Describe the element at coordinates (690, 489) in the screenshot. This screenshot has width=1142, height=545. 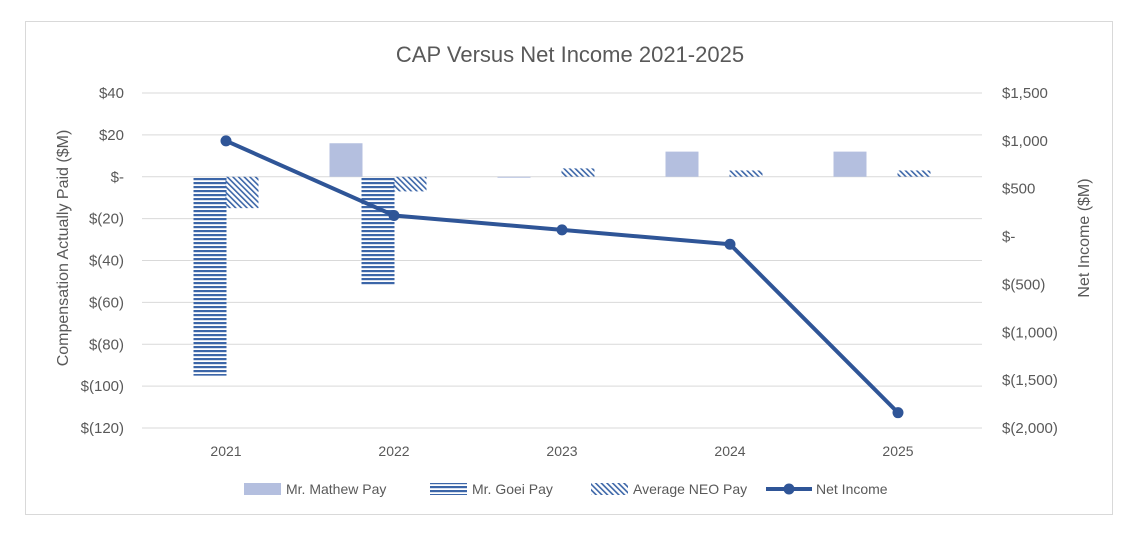
I see `legend-label: Average NEO Pay` at that location.